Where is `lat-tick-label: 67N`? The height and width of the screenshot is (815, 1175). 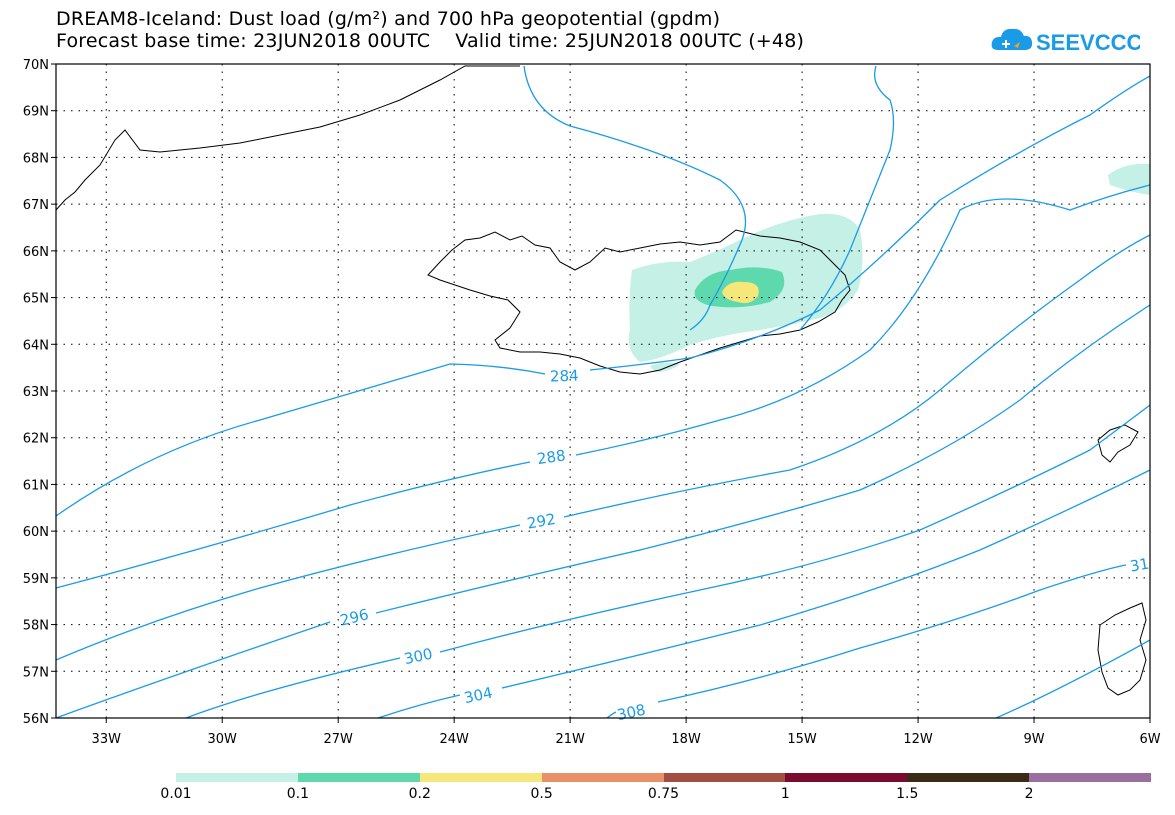 lat-tick-label: 67N is located at coordinates (36, 205).